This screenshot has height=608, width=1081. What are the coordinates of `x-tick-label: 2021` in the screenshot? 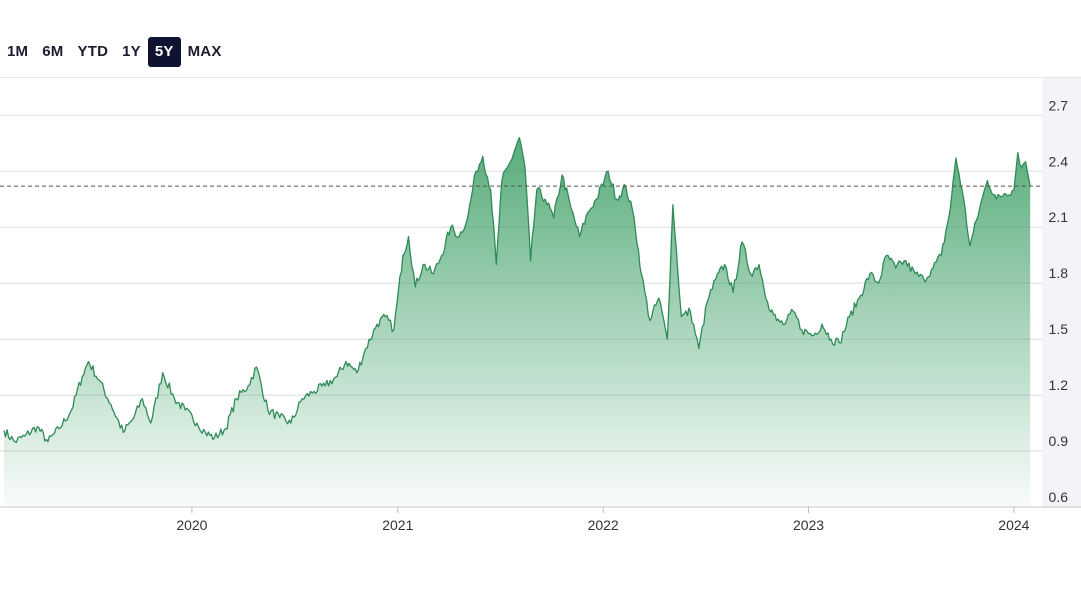 It's located at (397, 525).